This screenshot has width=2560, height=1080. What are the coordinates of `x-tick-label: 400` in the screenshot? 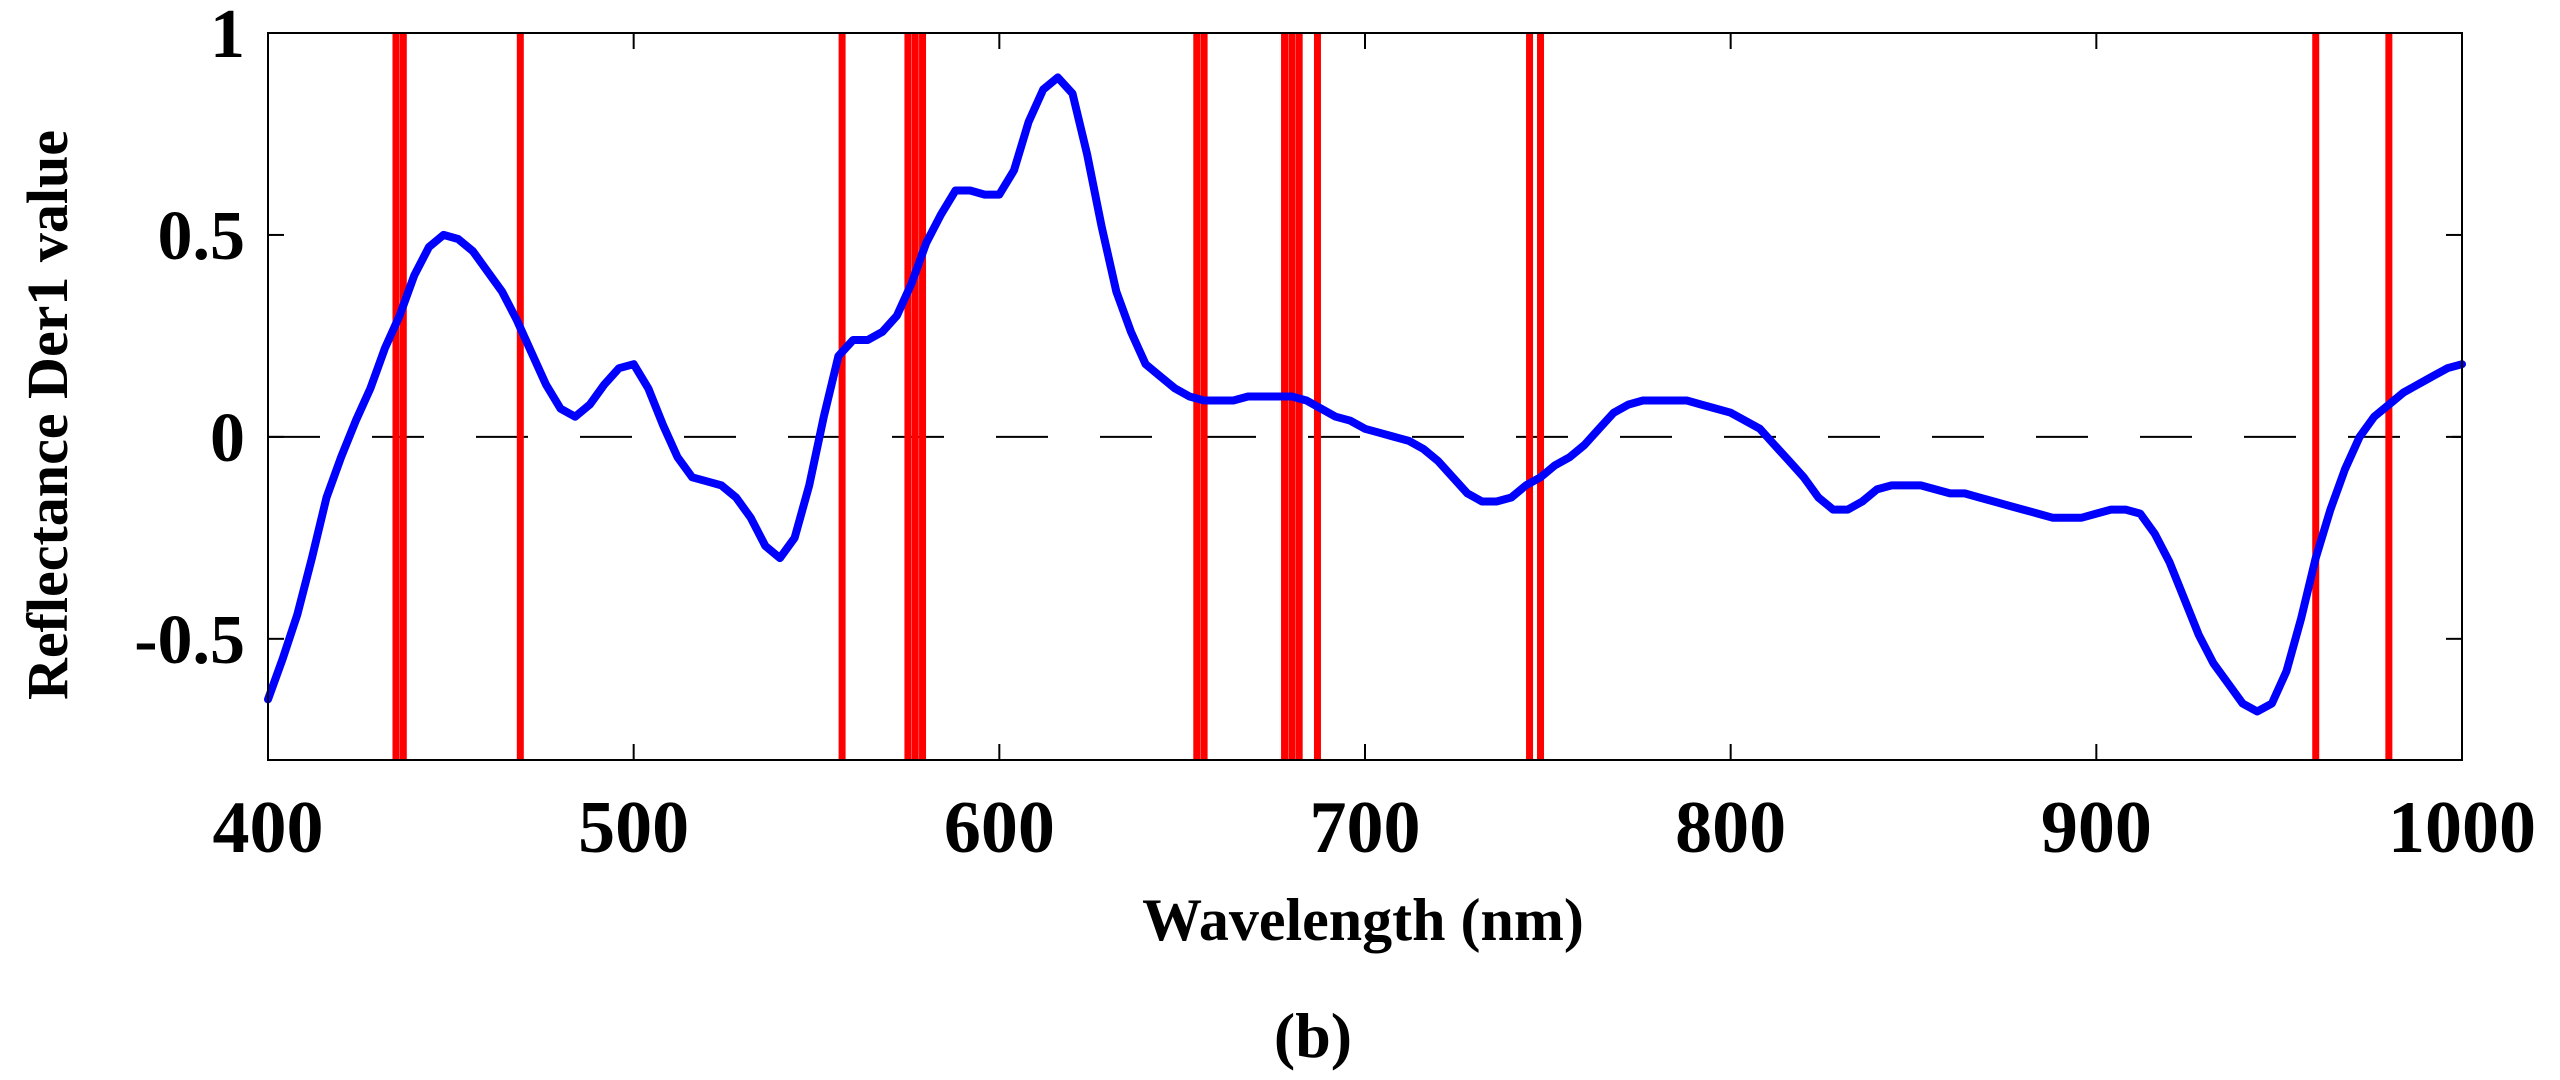 It's located at (268, 828).